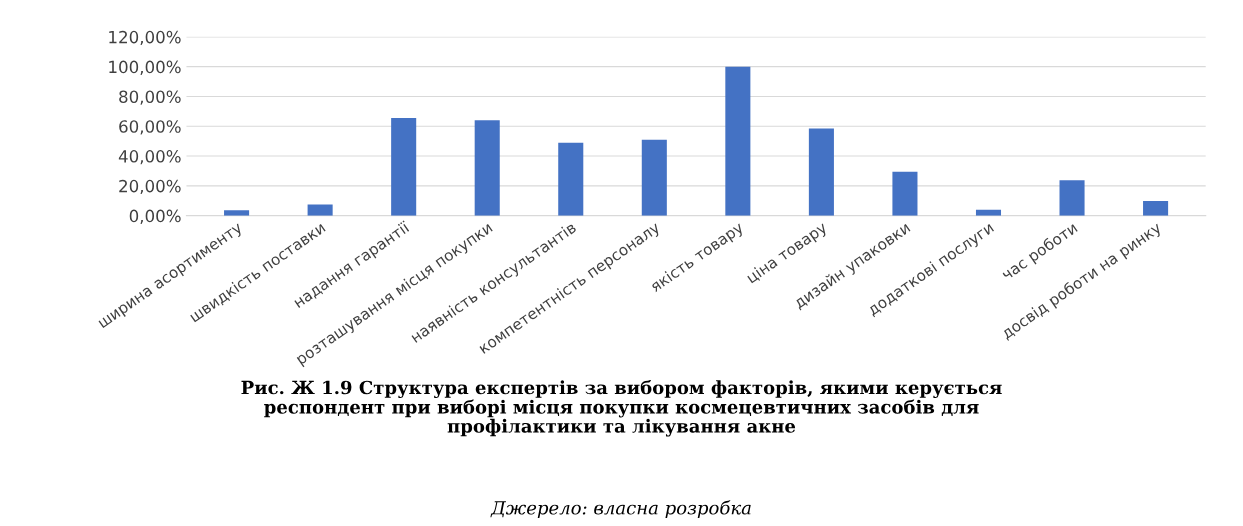 This screenshot has height=526, width=1243. What do you see at coordinates (149, 157) in the screenshot?
I see `y-tick-label: 40,00%` at bounding box center [149, 157].